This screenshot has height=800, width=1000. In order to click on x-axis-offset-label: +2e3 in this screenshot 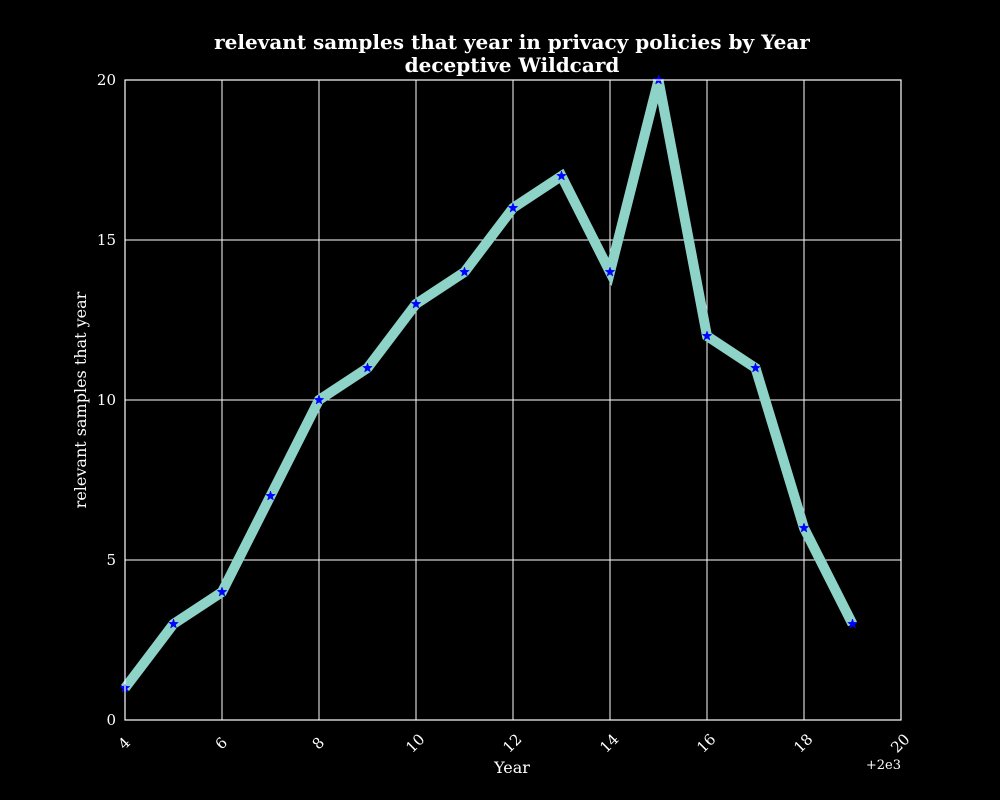, I will do `click(883, 765)`.